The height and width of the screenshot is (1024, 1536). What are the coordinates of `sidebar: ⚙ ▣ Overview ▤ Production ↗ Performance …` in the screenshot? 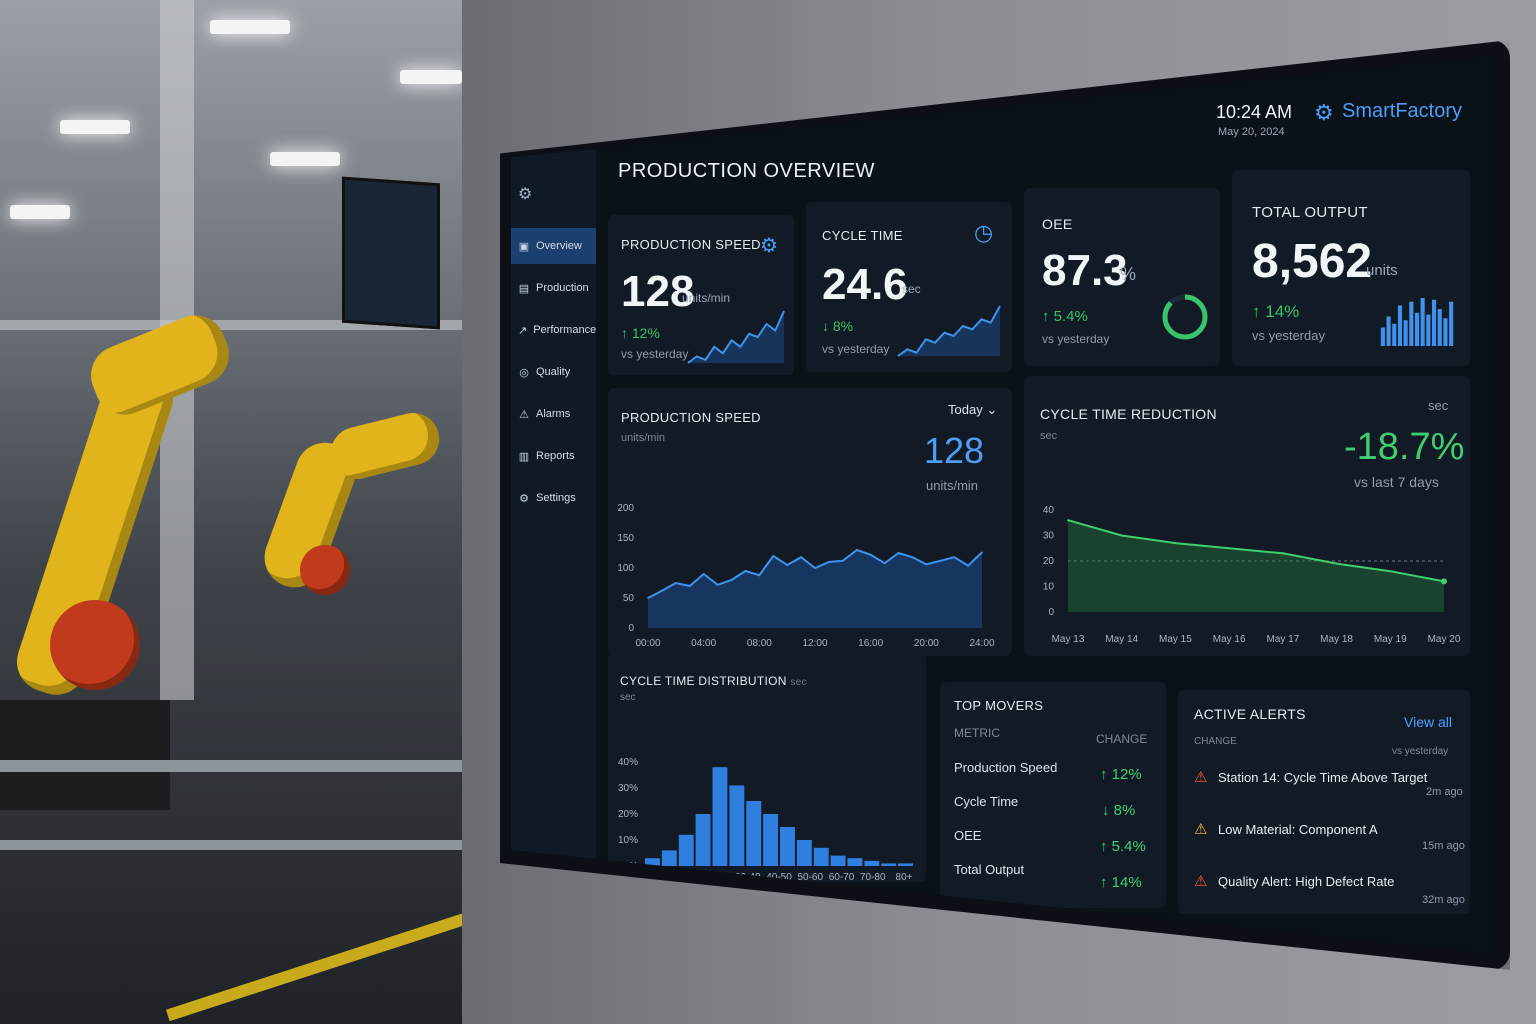 It's located at (553, 510).